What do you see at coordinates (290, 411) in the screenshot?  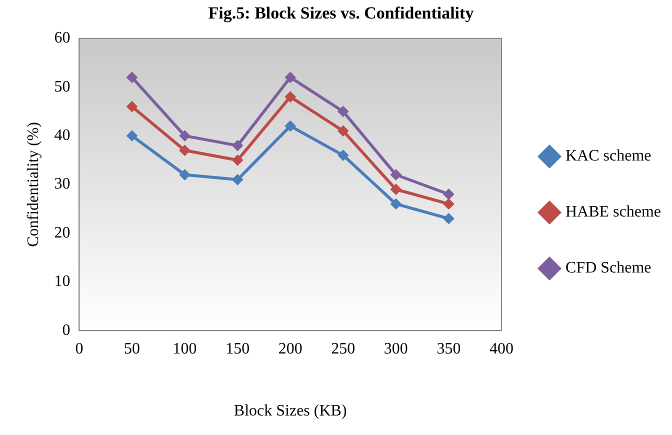 I see `x-axis-title: Block Sizes (KB)` at bounding box center [290, 411].